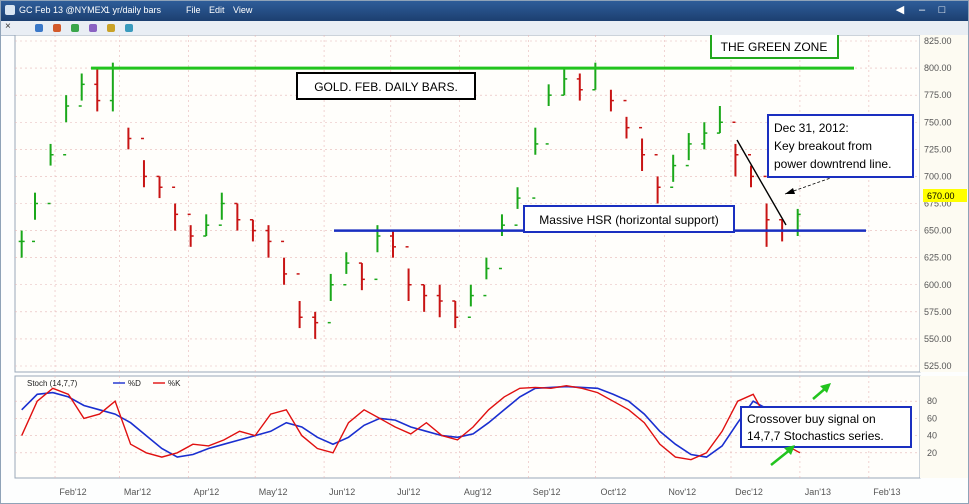 The height and width of the screenshot is (504, 969). I want to click on green-zone-box: THE GREEN ZONE, so click(774, 47).